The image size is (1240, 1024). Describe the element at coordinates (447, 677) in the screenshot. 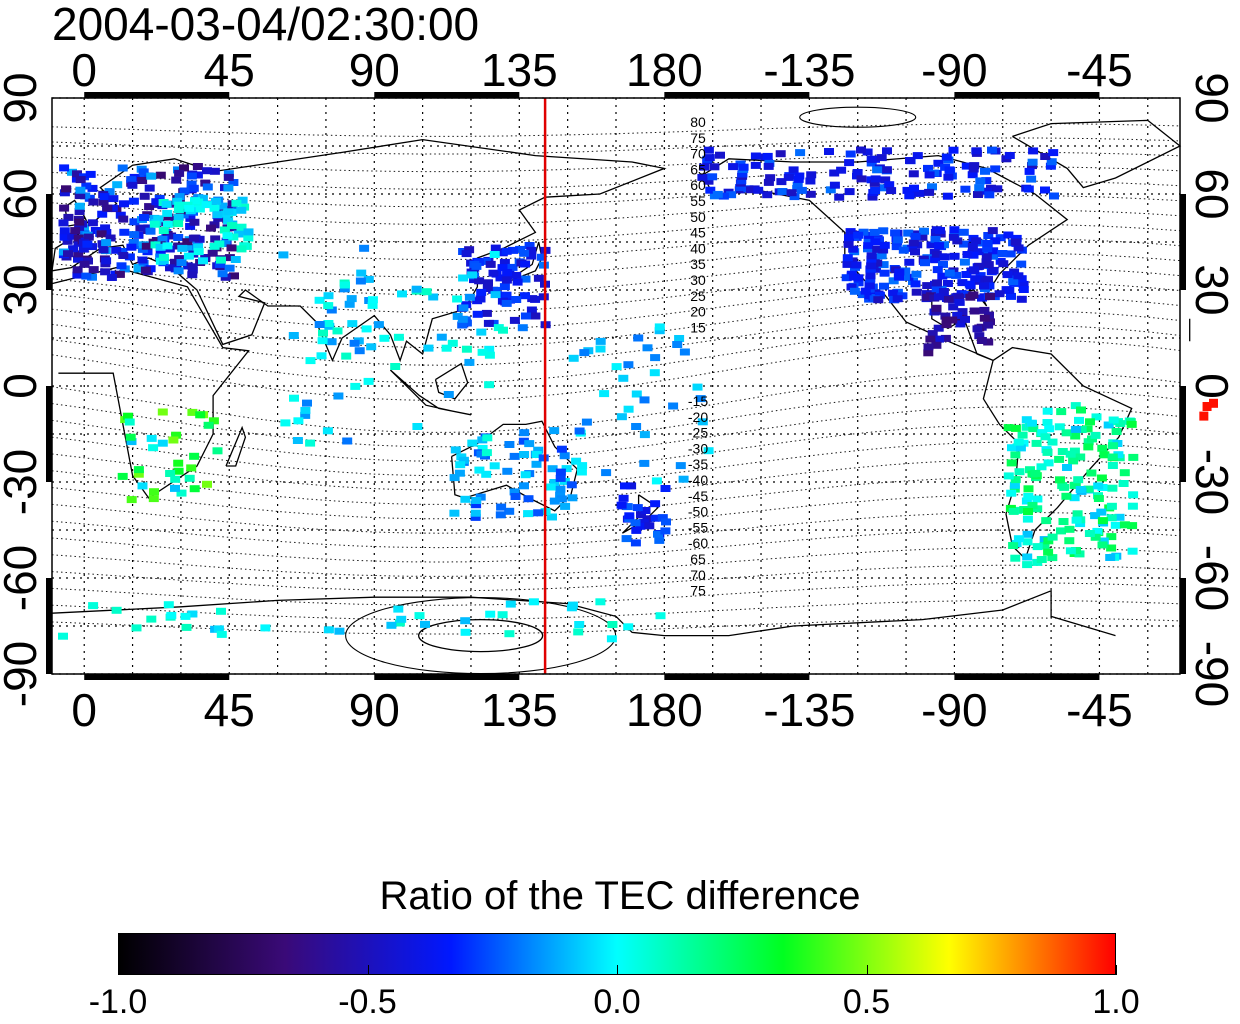

I see `bottom-axis-bar` at that location.